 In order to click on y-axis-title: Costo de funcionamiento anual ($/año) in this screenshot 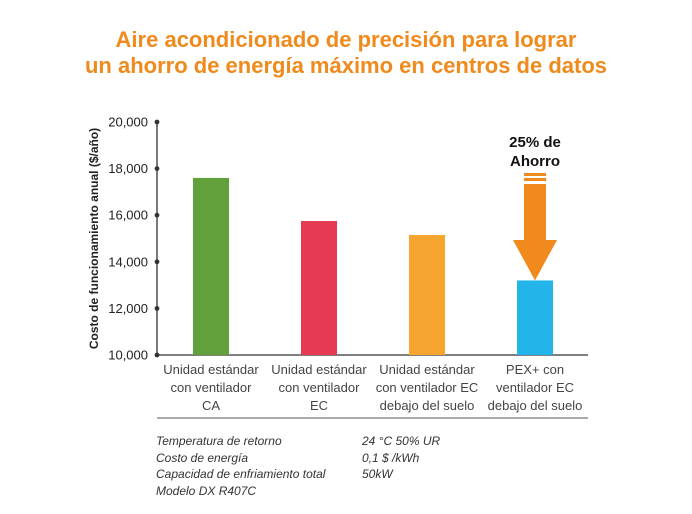, I will do `click(94, 238)`.